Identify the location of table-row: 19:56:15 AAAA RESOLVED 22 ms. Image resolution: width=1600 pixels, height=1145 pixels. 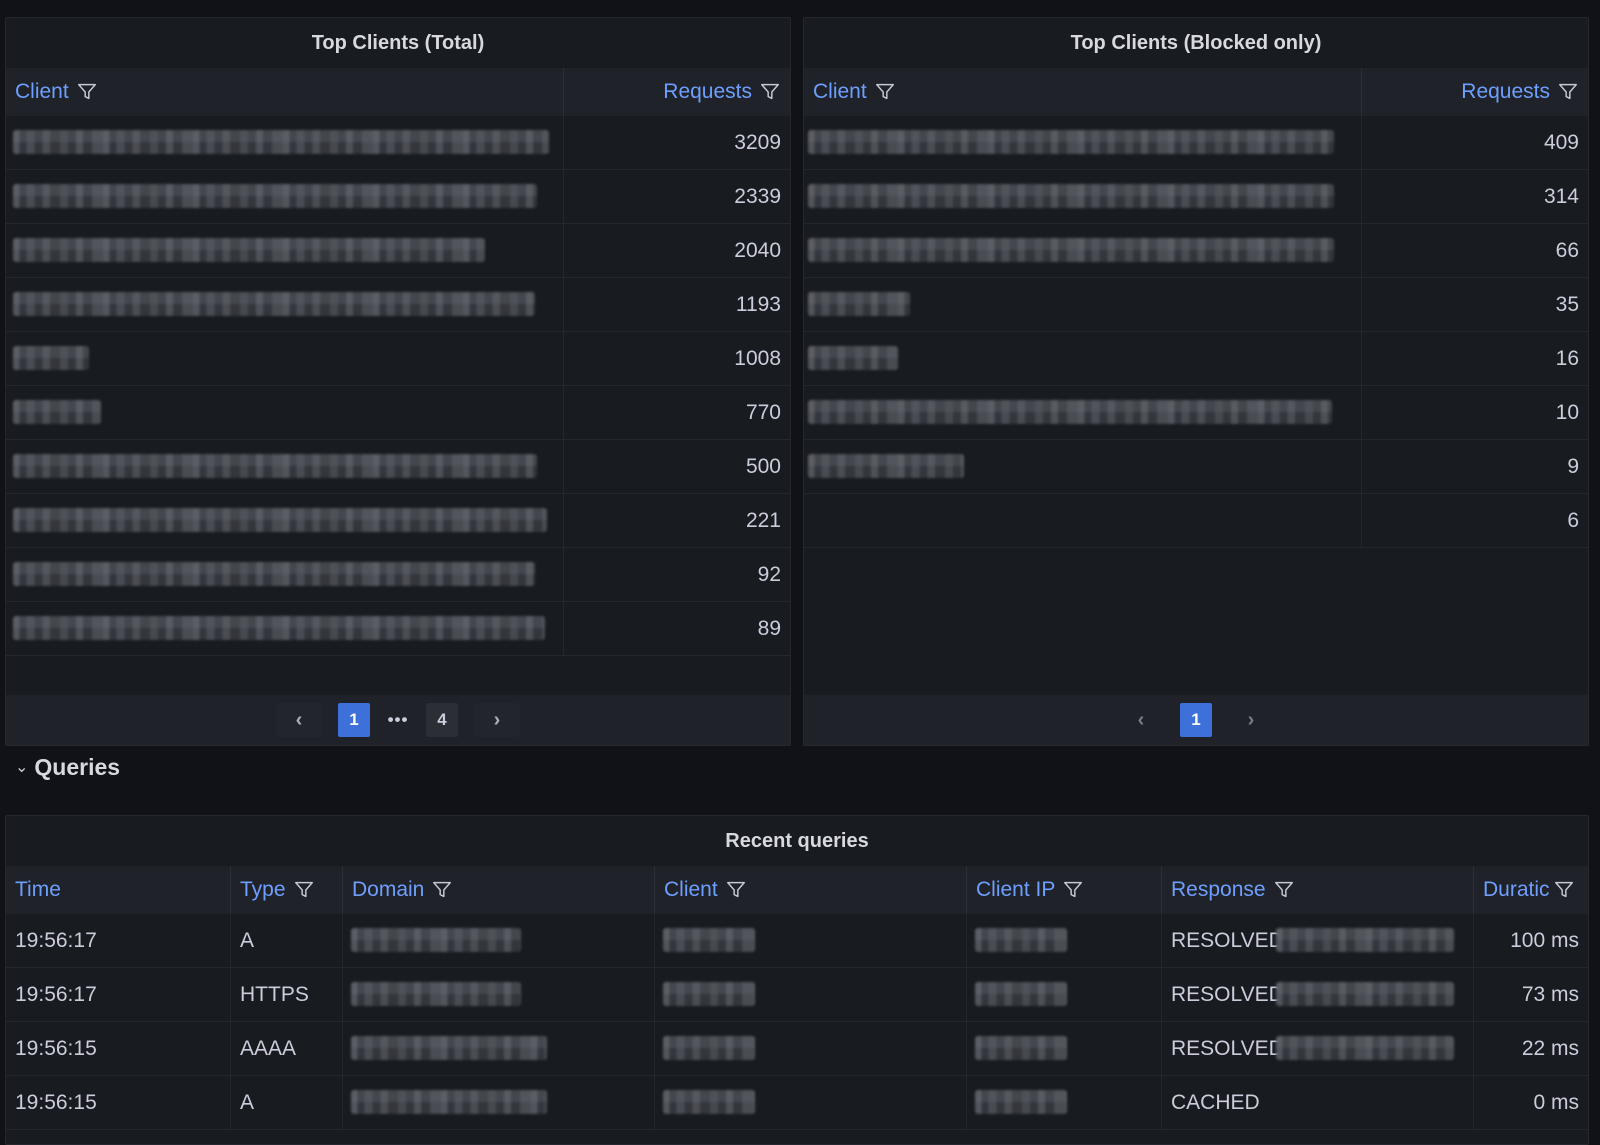
(797, 1049).